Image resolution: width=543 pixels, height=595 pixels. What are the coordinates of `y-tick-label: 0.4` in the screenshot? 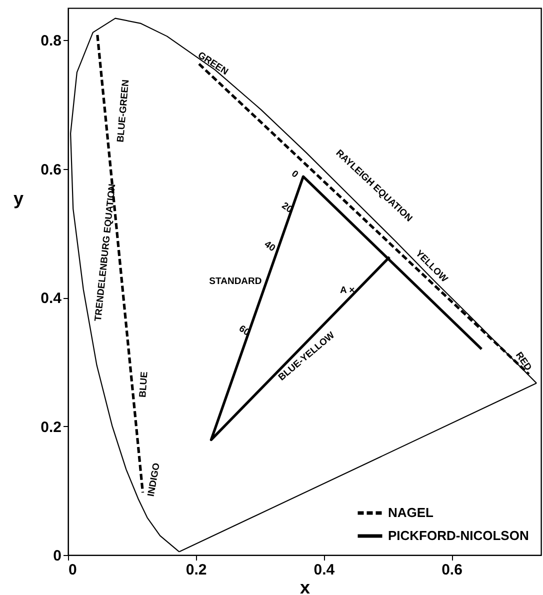 It's located at (51, 299).